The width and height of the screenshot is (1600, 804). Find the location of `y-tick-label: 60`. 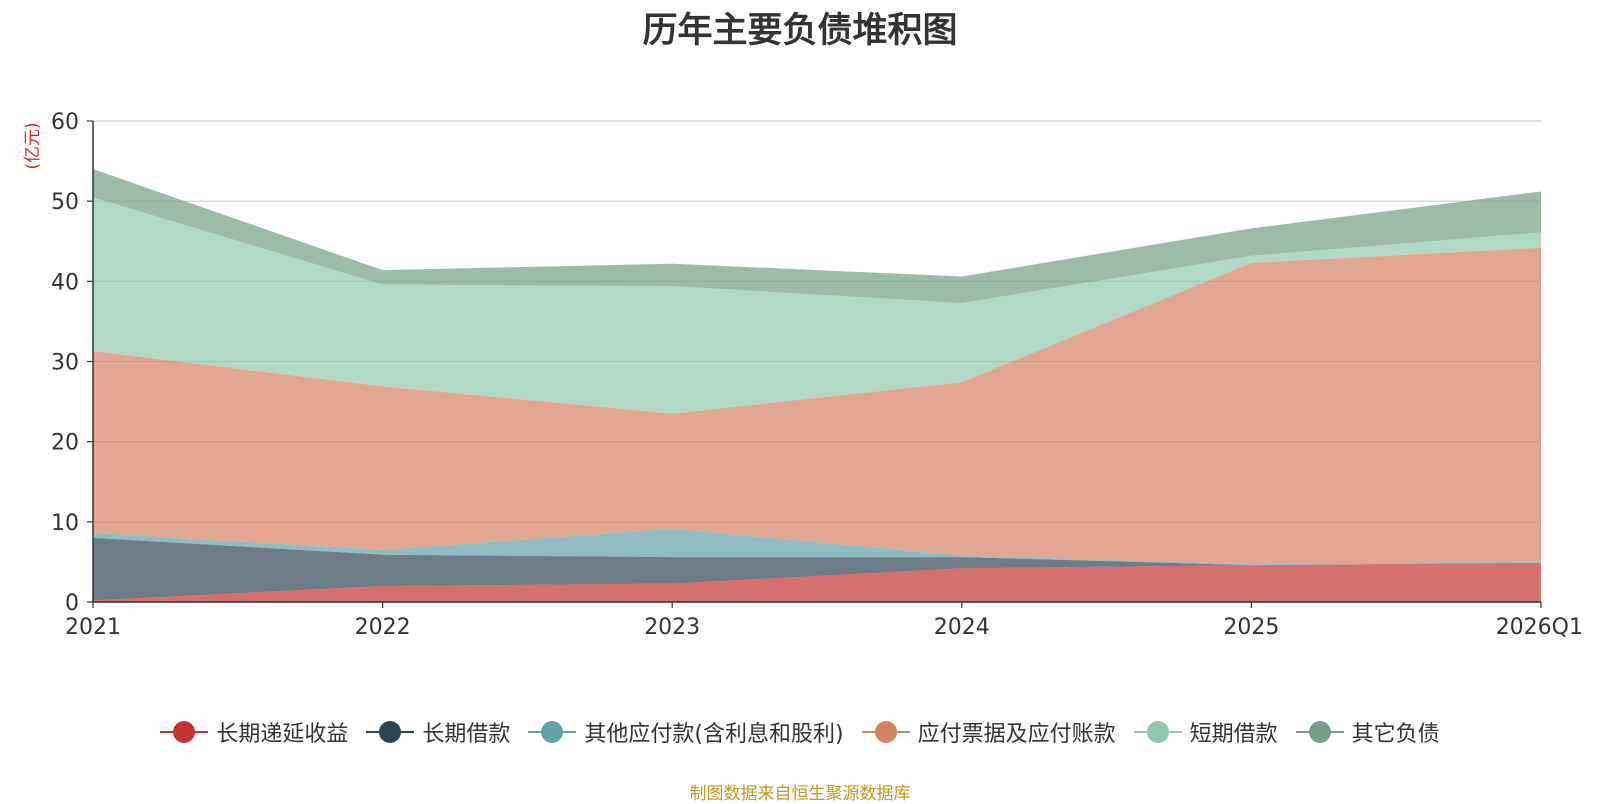

y-tick-label: 60 is located at coordinates (65, 122).